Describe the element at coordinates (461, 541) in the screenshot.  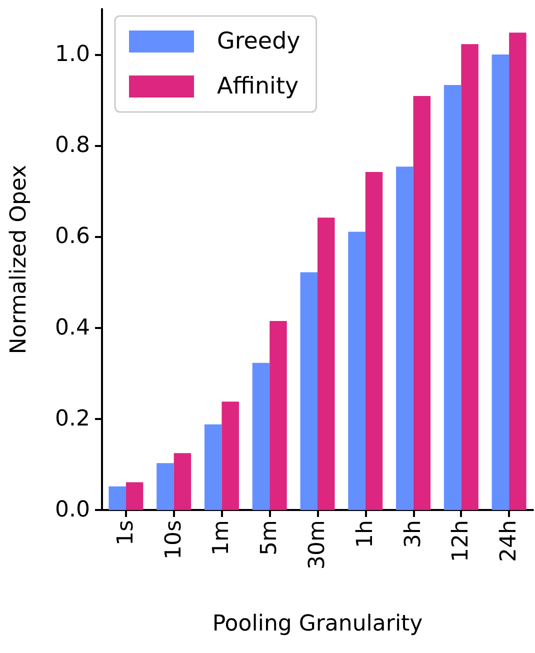
I see `x-tick-label: 12h` at that location.